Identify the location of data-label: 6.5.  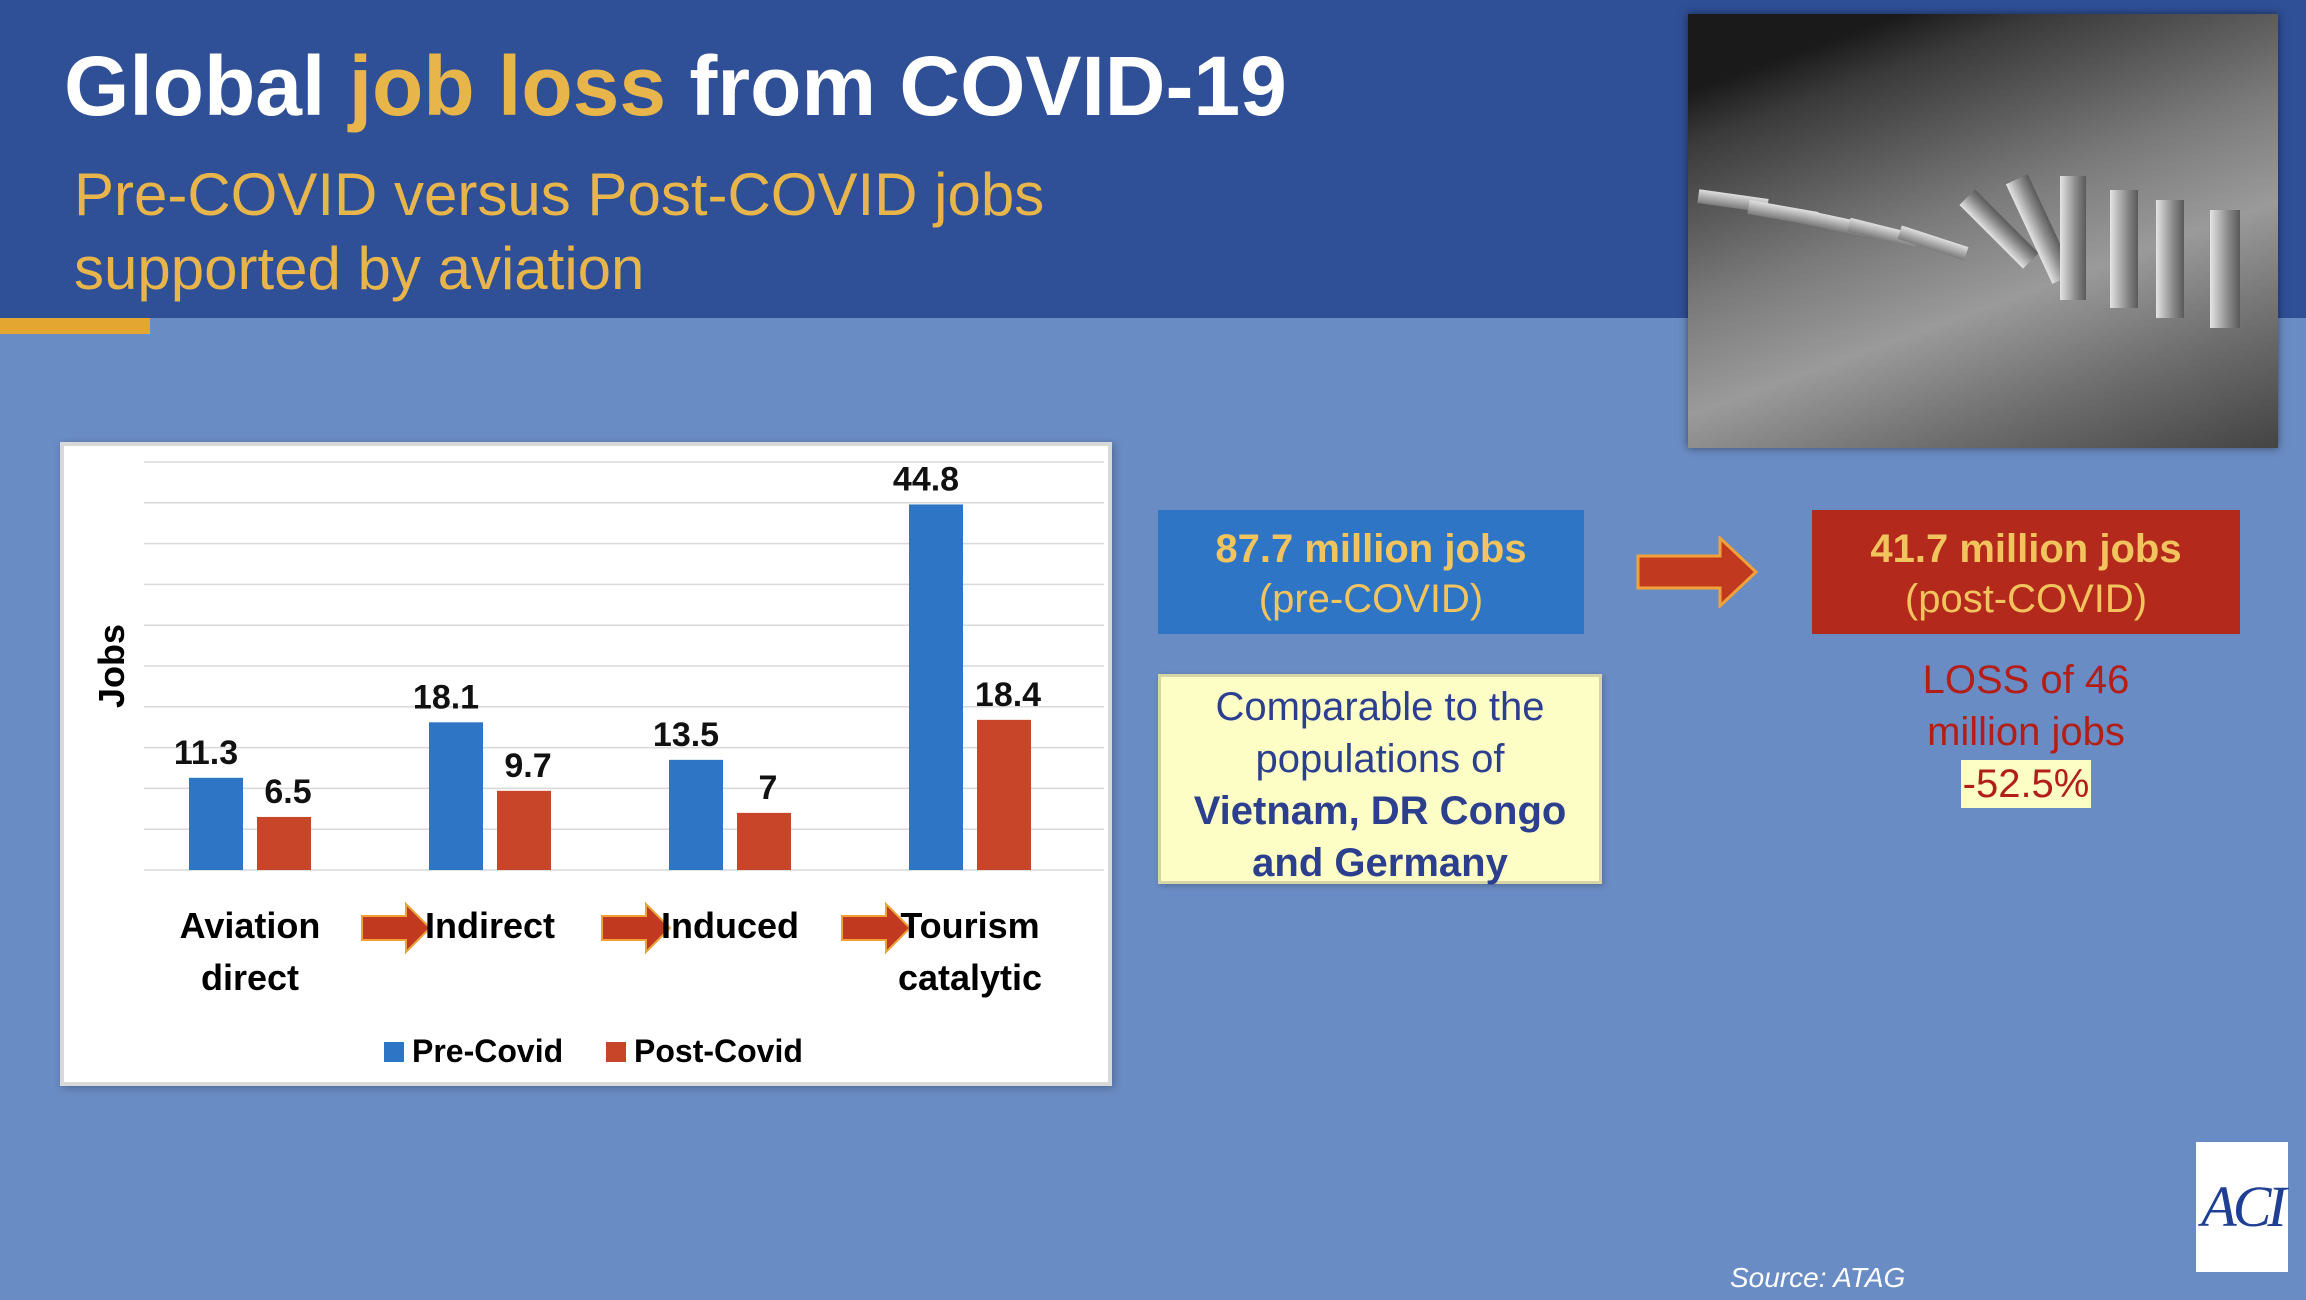
(287, 792).